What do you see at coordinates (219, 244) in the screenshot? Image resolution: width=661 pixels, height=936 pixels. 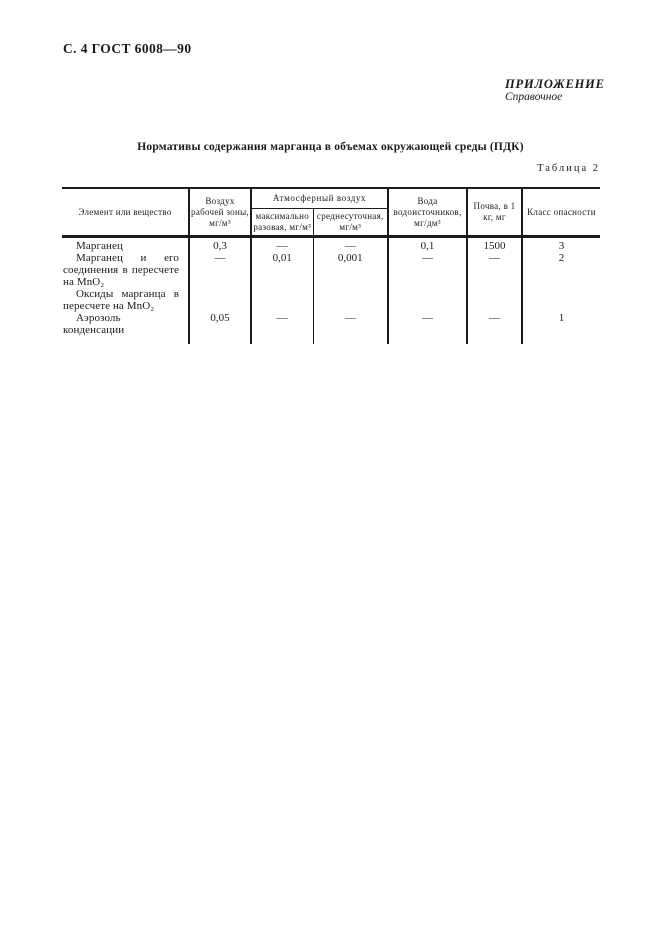 I see `cell-work-air: 0,3` at bounding box center [219, 244].